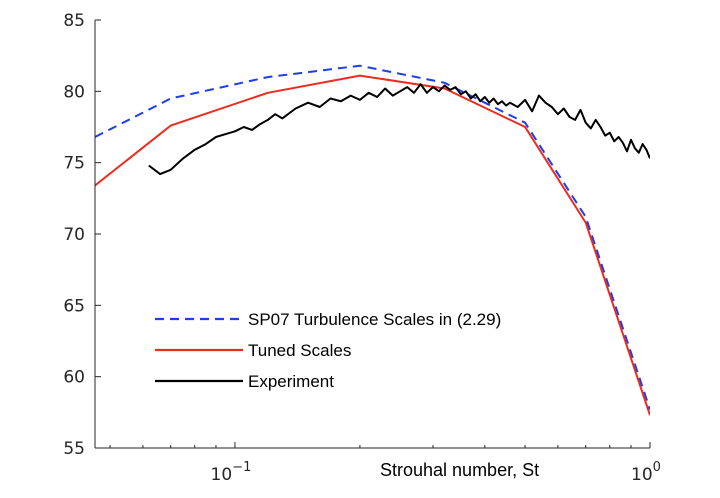  Describe the element at coordinates (291, 381) in the screenshot. I see `legend-label-3: Experiment` at that location.